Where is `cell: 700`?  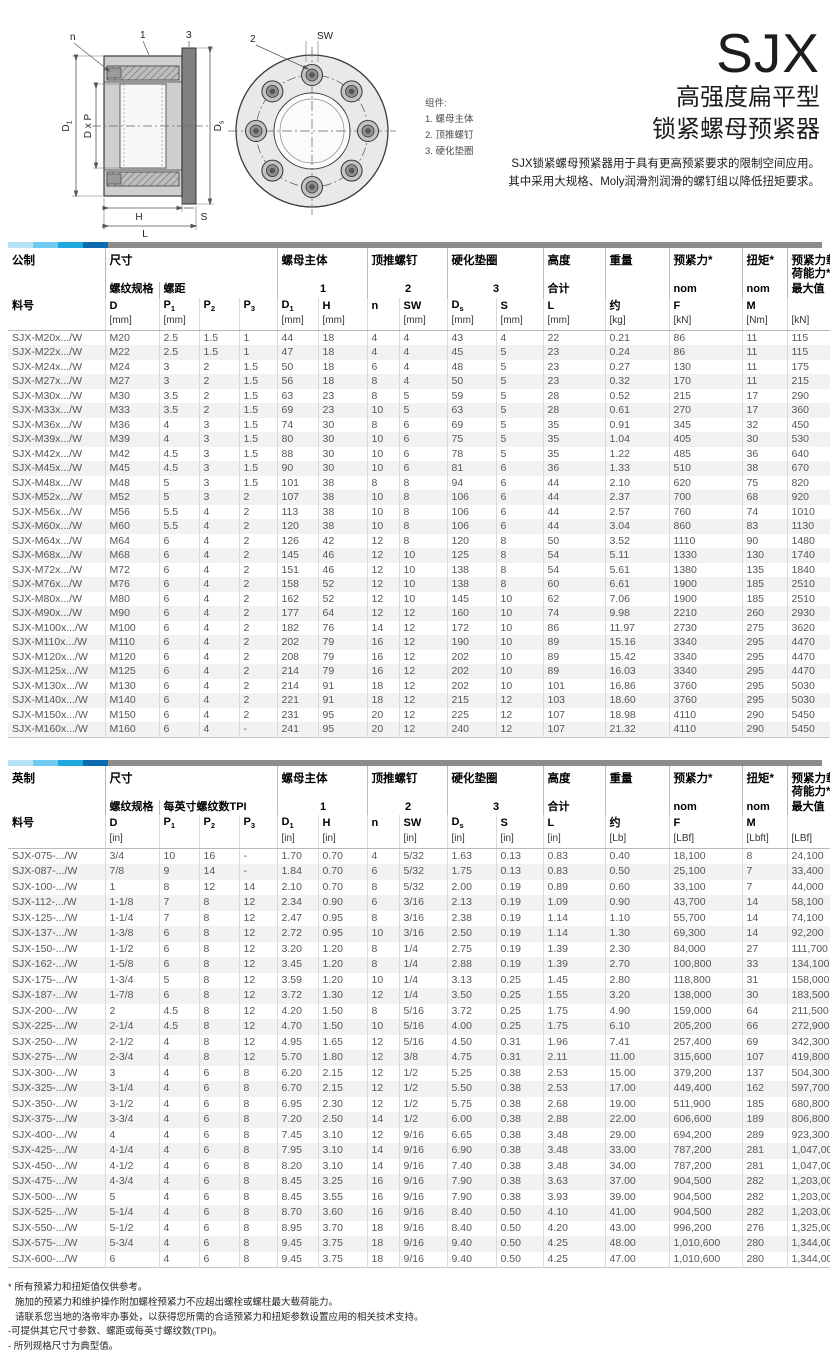 cell: 700 is located at coordinates (705, 497).